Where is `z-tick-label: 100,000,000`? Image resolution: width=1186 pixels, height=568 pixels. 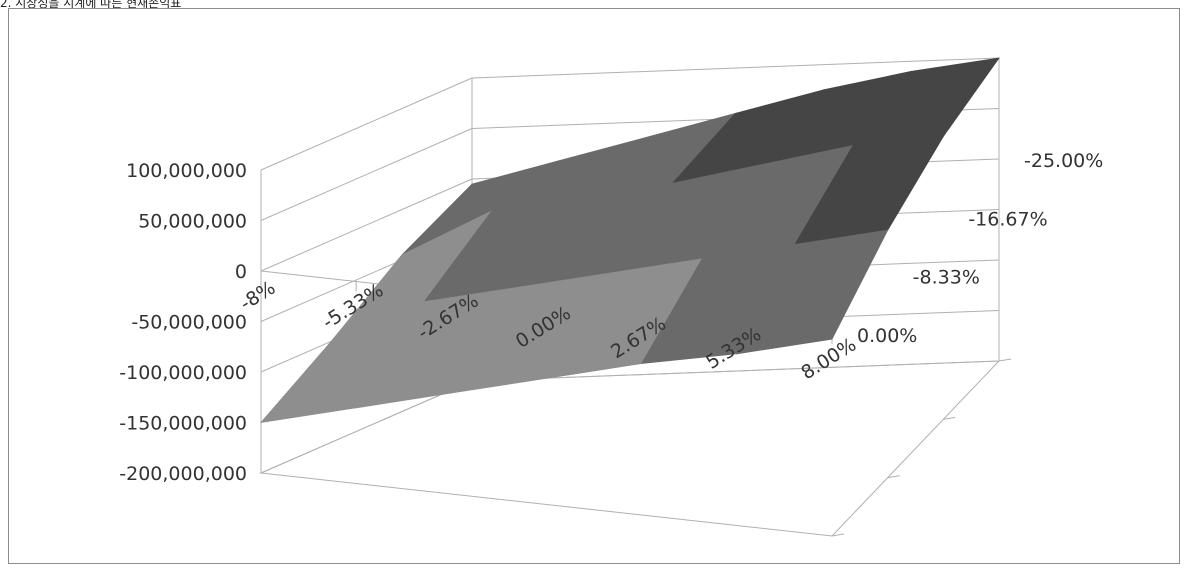 z-tick-label: 100,000,000 is located at coordinates (186, 171).